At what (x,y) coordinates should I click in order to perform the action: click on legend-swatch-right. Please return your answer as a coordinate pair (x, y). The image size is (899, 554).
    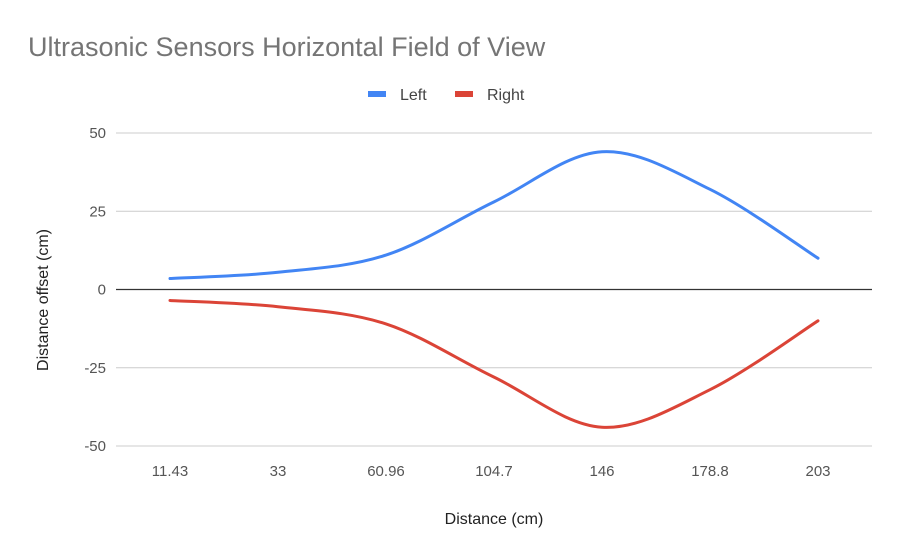
    Looking at the image, I should click on (464, 94).